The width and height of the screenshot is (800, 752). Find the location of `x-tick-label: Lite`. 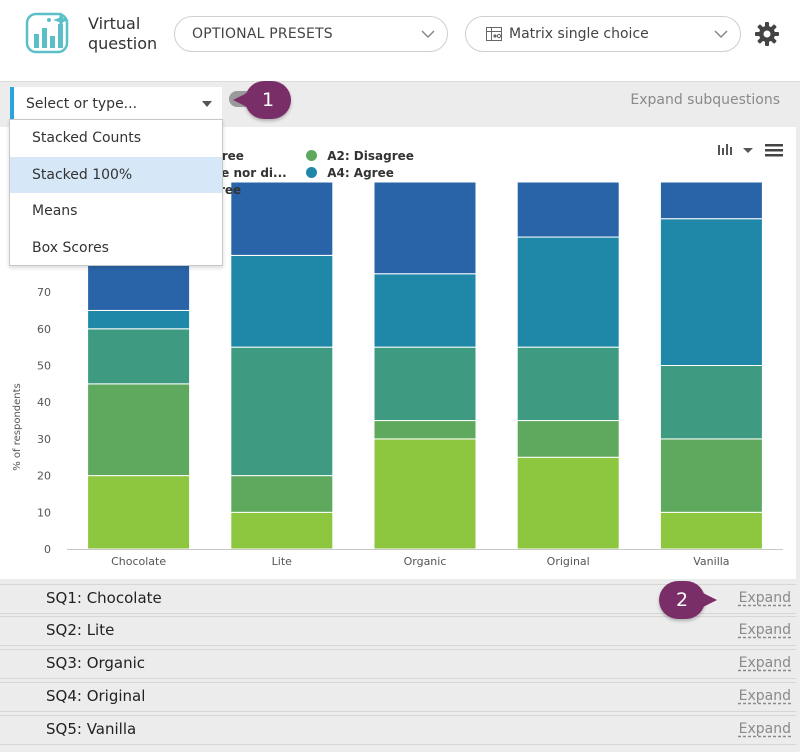

x-tick-label: Lite is located at coordinates (282, 561).